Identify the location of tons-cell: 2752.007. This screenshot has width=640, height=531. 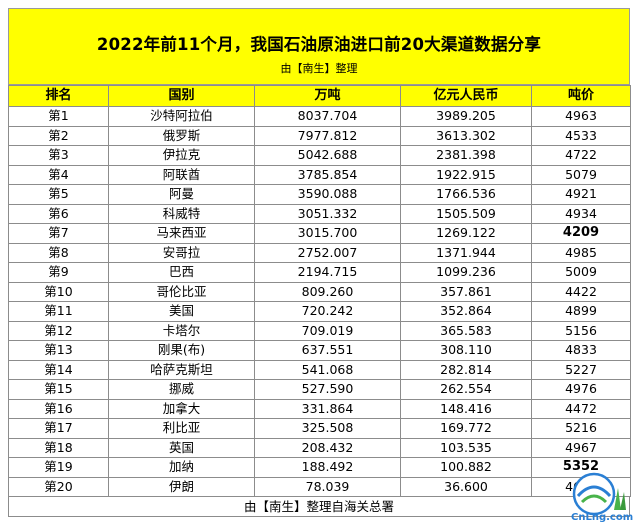
(327, 252).